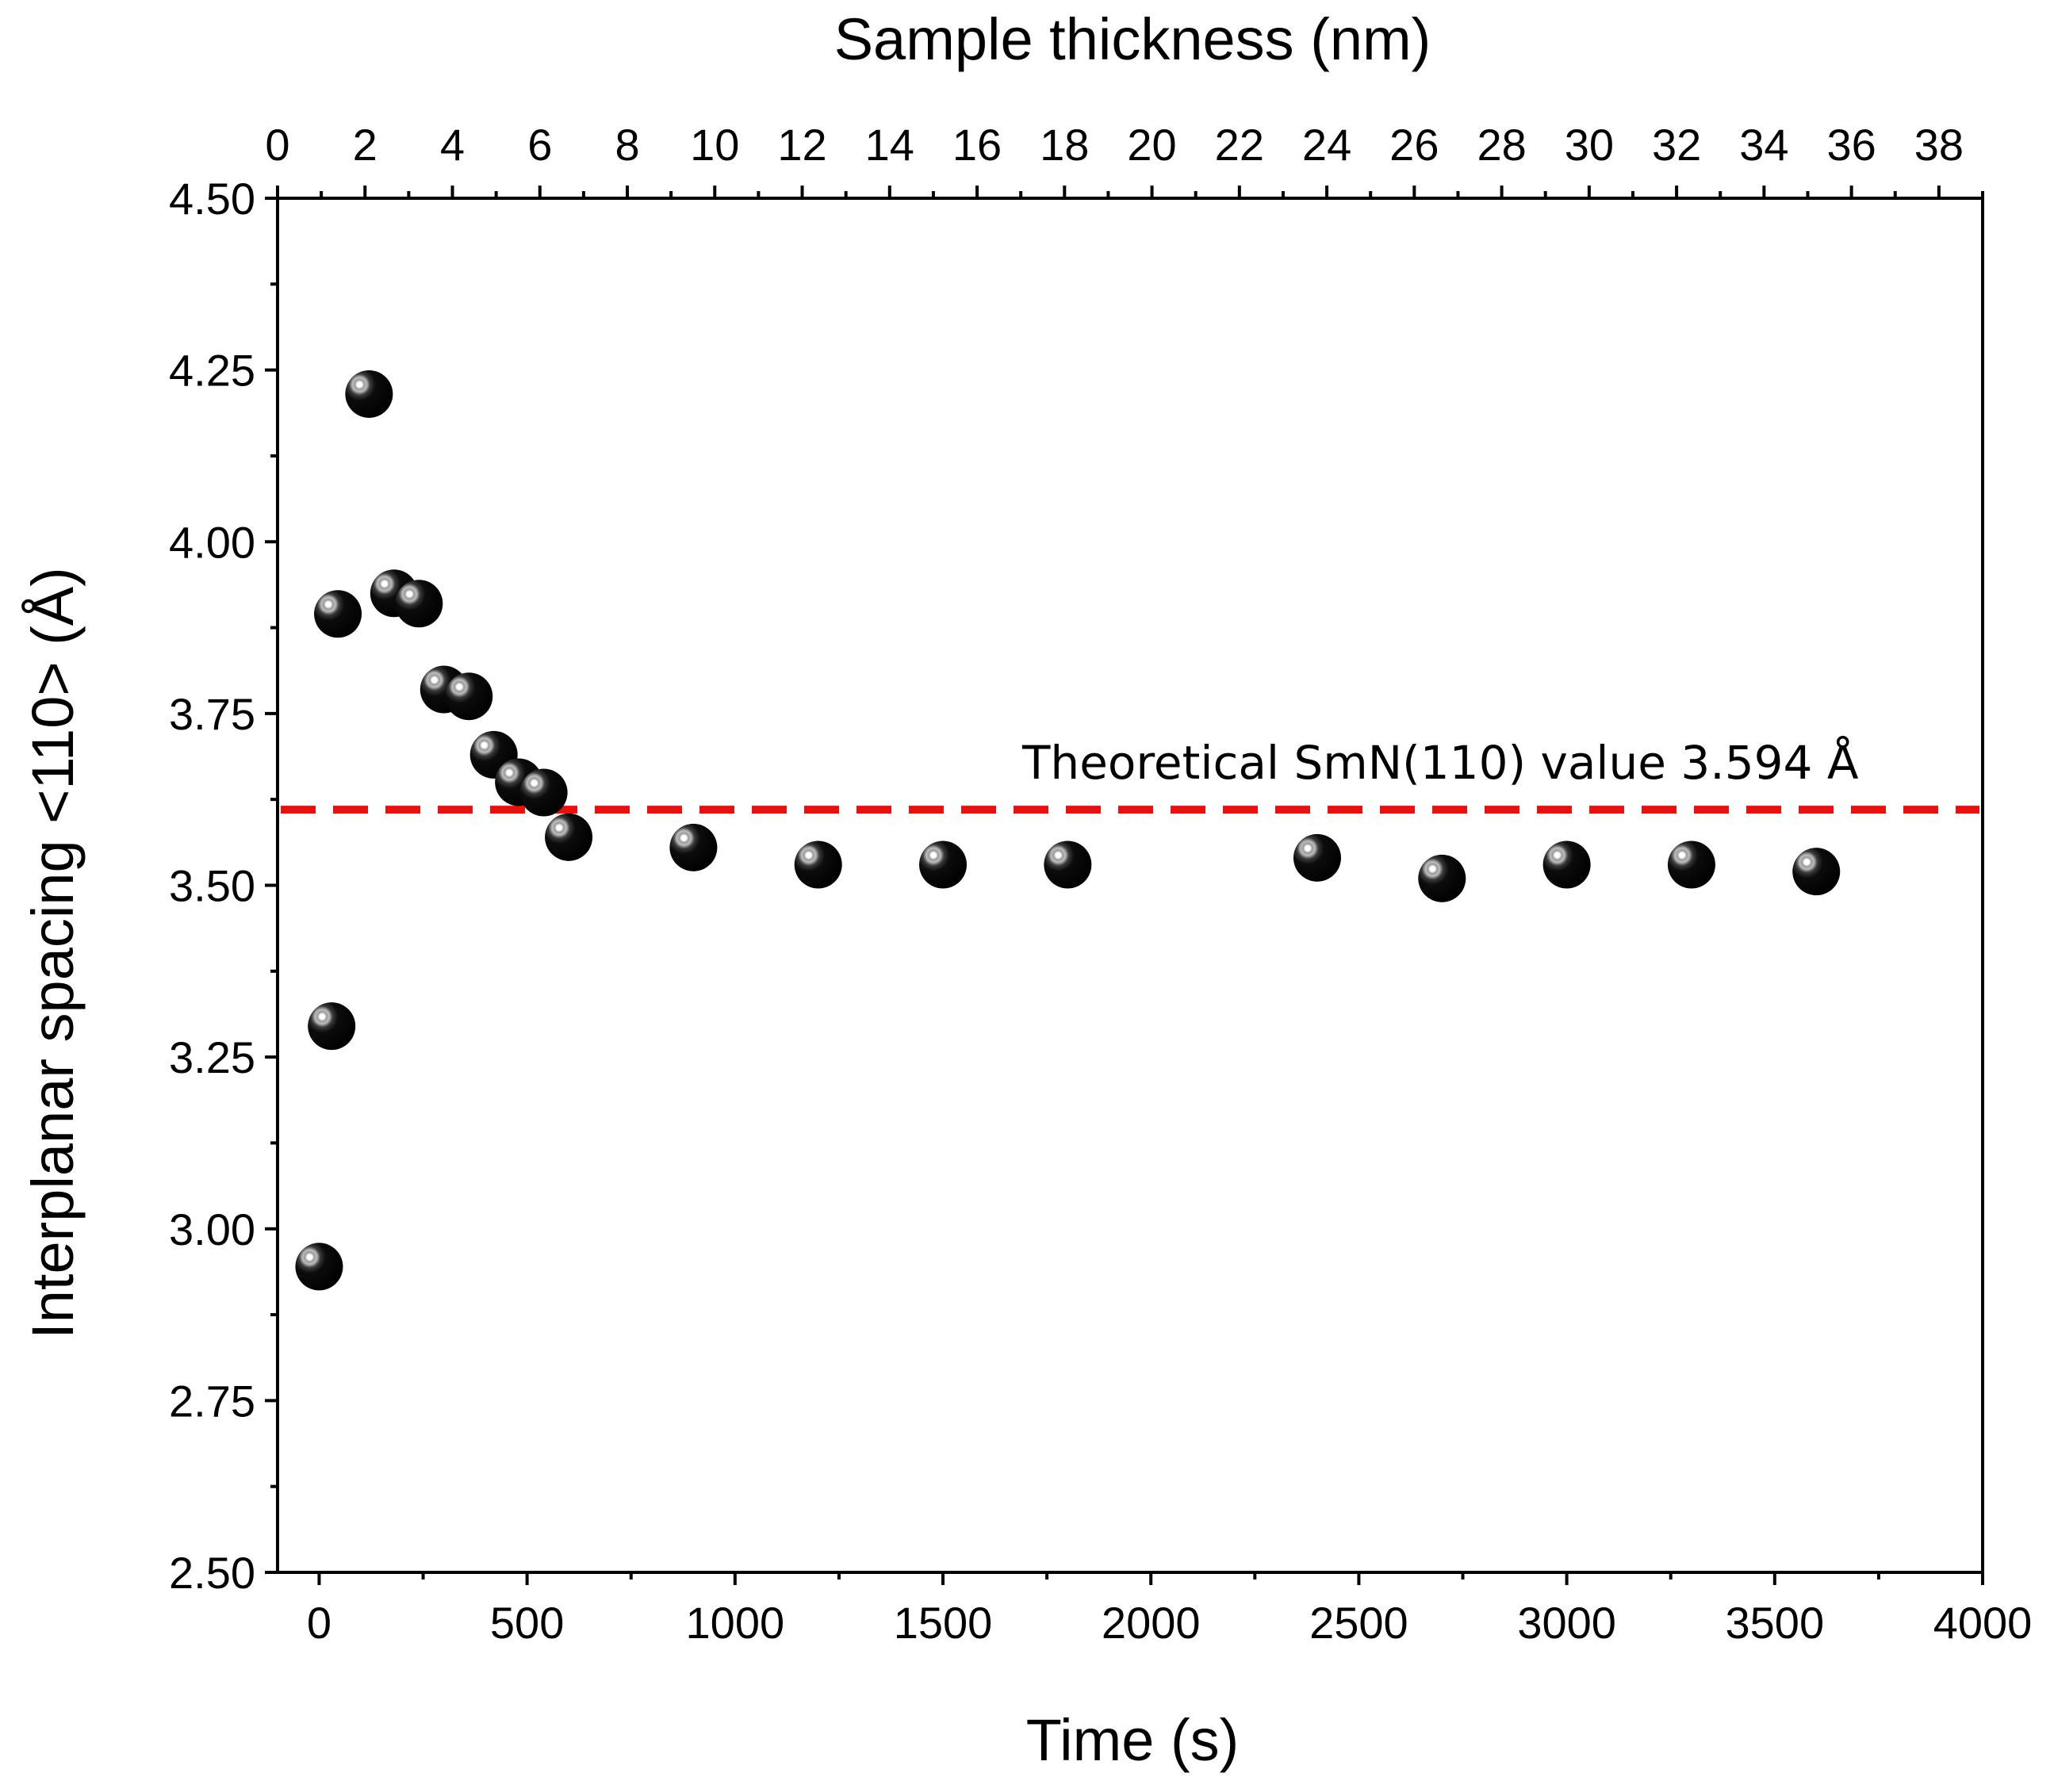  I want to click on x2-tick-label: 0, so click(277, 145).